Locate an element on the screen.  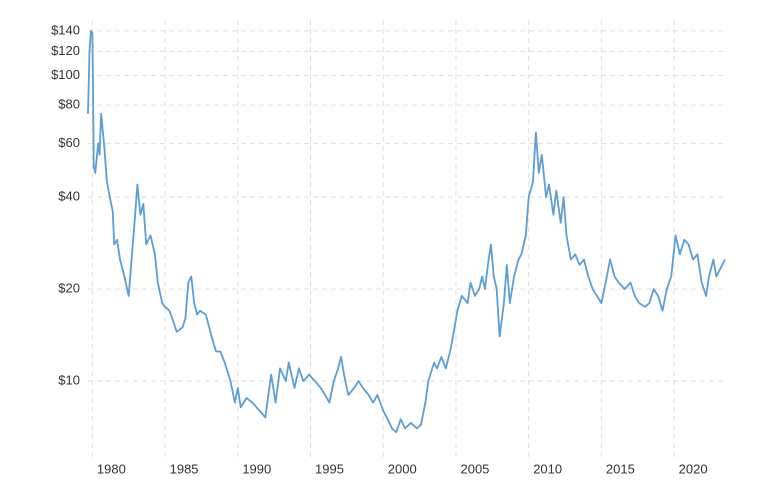
x-tick-label: 2020 is located at coordinates (693, 468).